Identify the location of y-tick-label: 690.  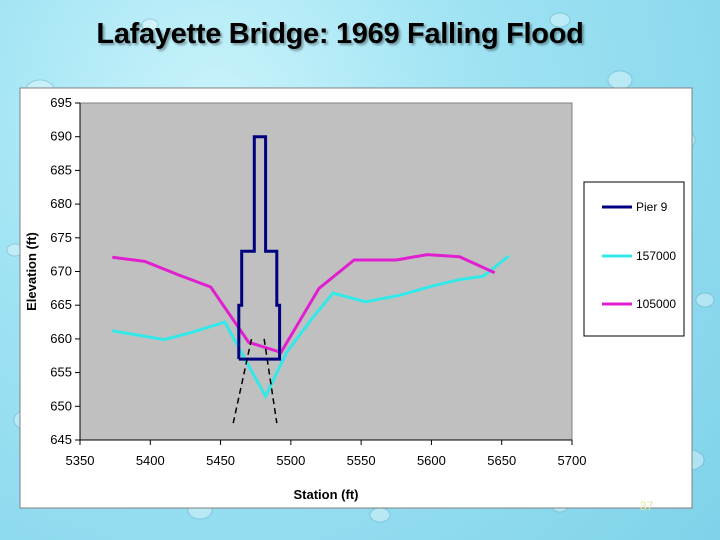
(61, 136).